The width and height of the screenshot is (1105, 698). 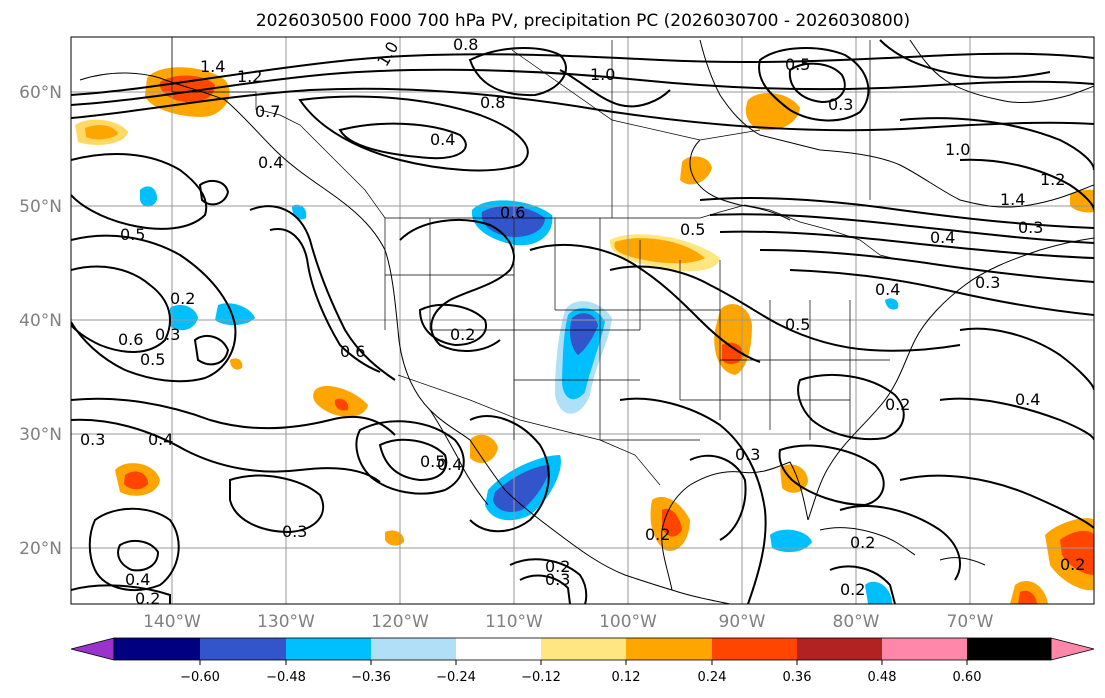 What do you see at coordinates (1072, 649) in the screenshot?
I see `colorbar-extend-high` at bounding box center [1072, 649].